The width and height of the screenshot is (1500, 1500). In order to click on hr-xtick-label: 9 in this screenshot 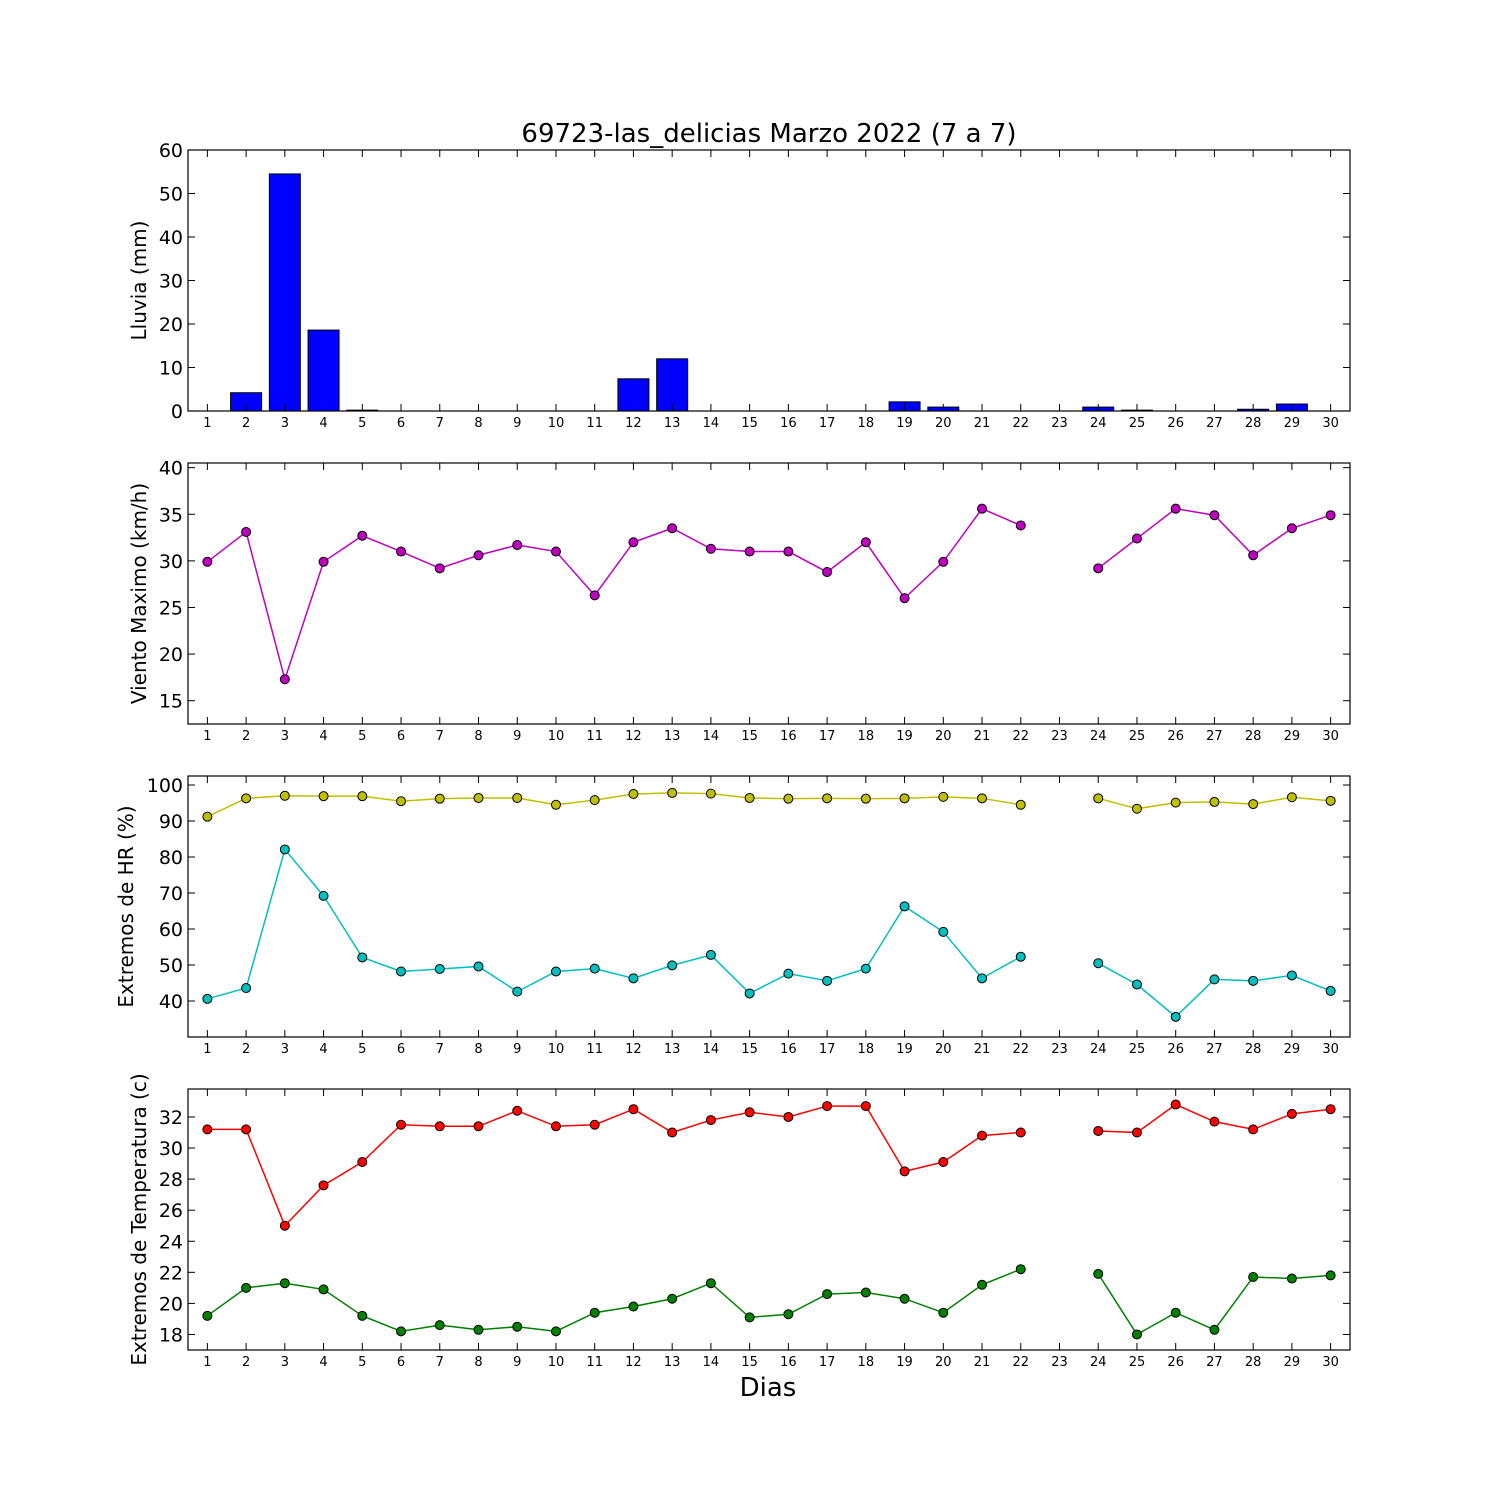, I will do `click(517, 1049)`.